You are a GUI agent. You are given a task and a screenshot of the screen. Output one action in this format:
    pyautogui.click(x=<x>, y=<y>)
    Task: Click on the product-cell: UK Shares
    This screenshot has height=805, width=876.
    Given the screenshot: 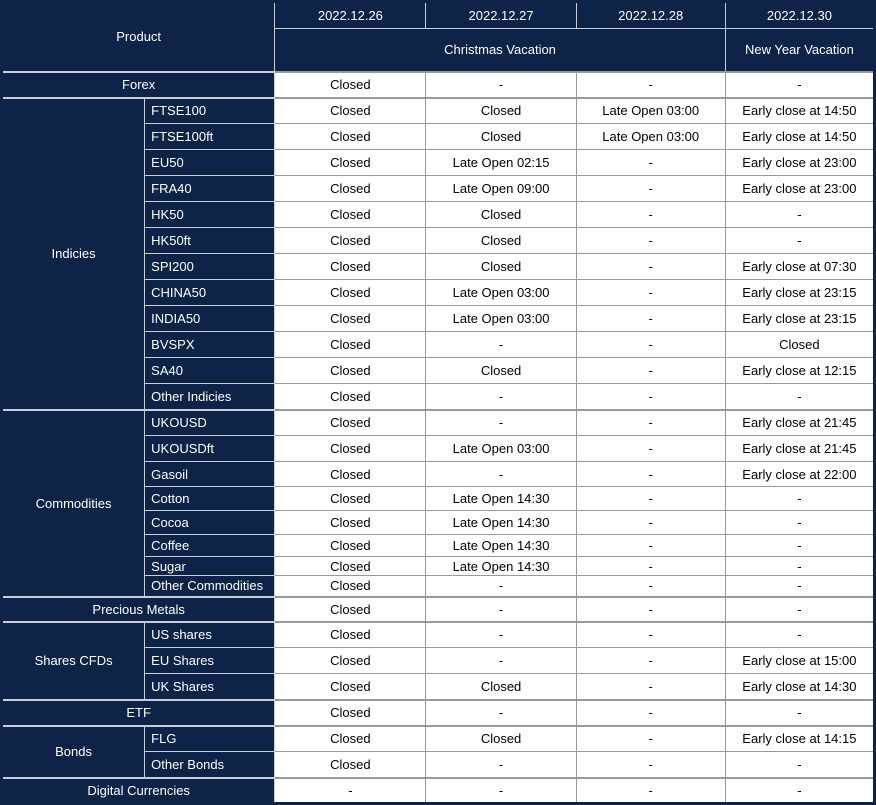 What is the action you would take?
    pyautogui.click(x=210, y=686)
    